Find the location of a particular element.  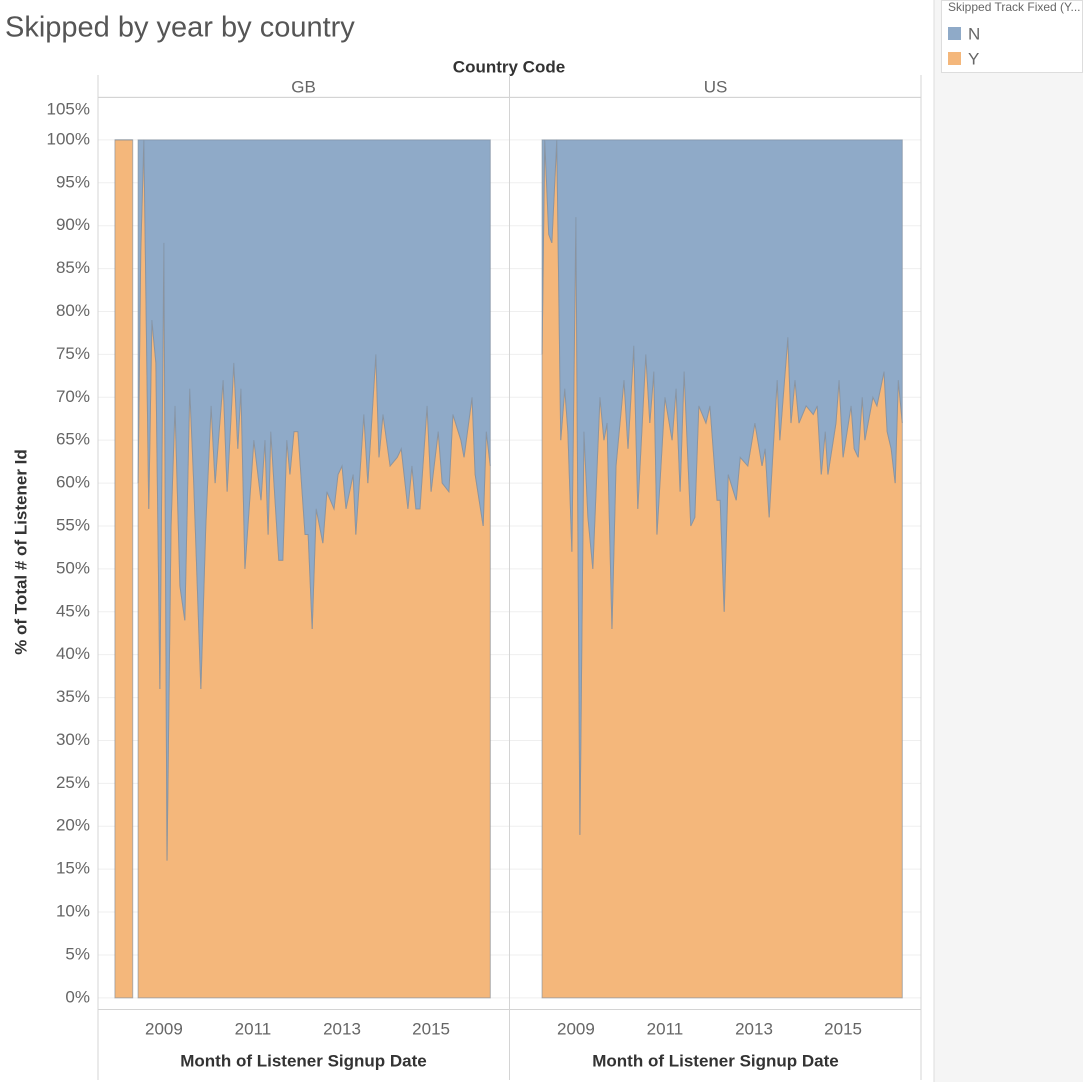

legend-box is located at coordinates (1012, 36).